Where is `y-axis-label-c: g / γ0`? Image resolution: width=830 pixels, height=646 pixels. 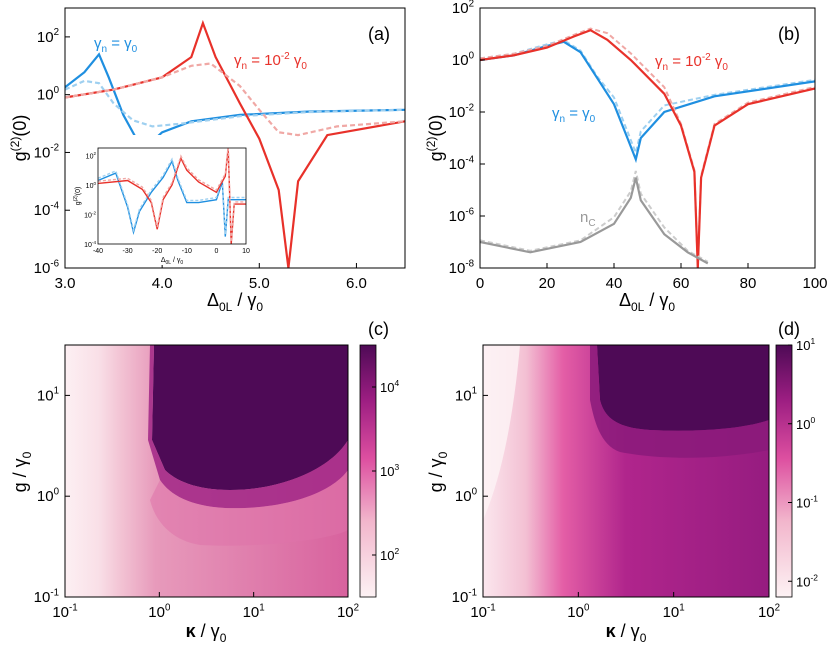
y-axis-label-c: g / γ0 is located at coordinates (22, 471).